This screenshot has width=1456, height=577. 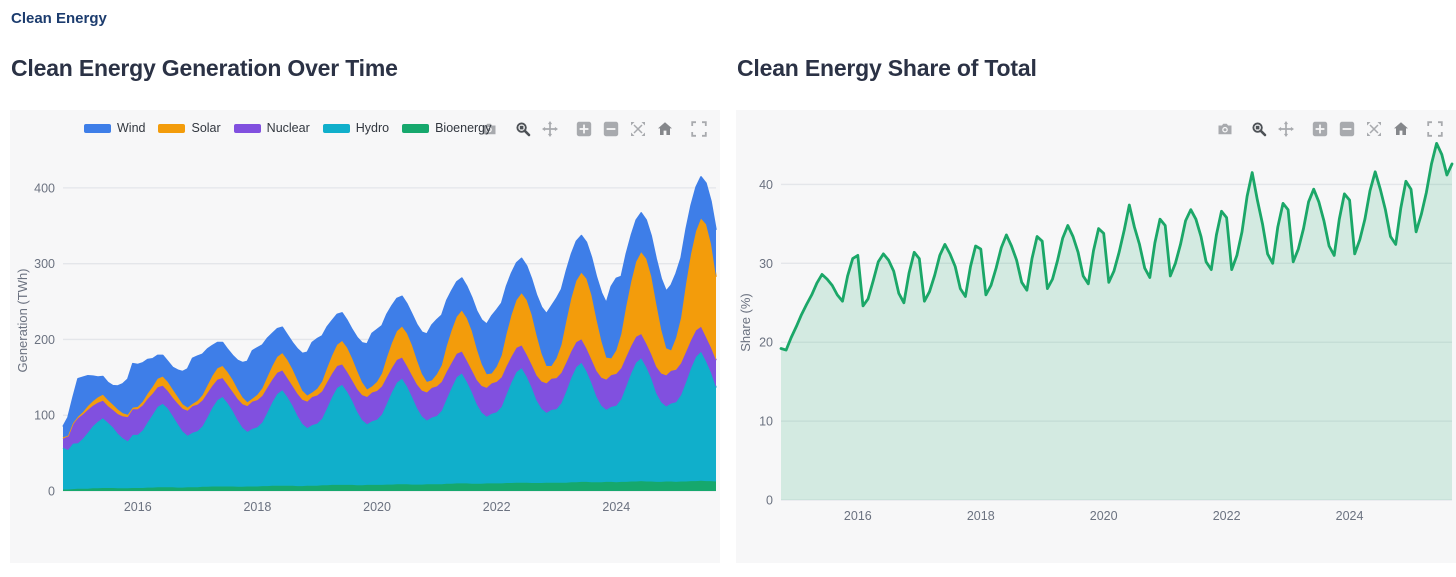 What do you see at coordinates (372, 128) in the screenshot?
I see `legend-label: Hydro` at bounding box center [372, 128].